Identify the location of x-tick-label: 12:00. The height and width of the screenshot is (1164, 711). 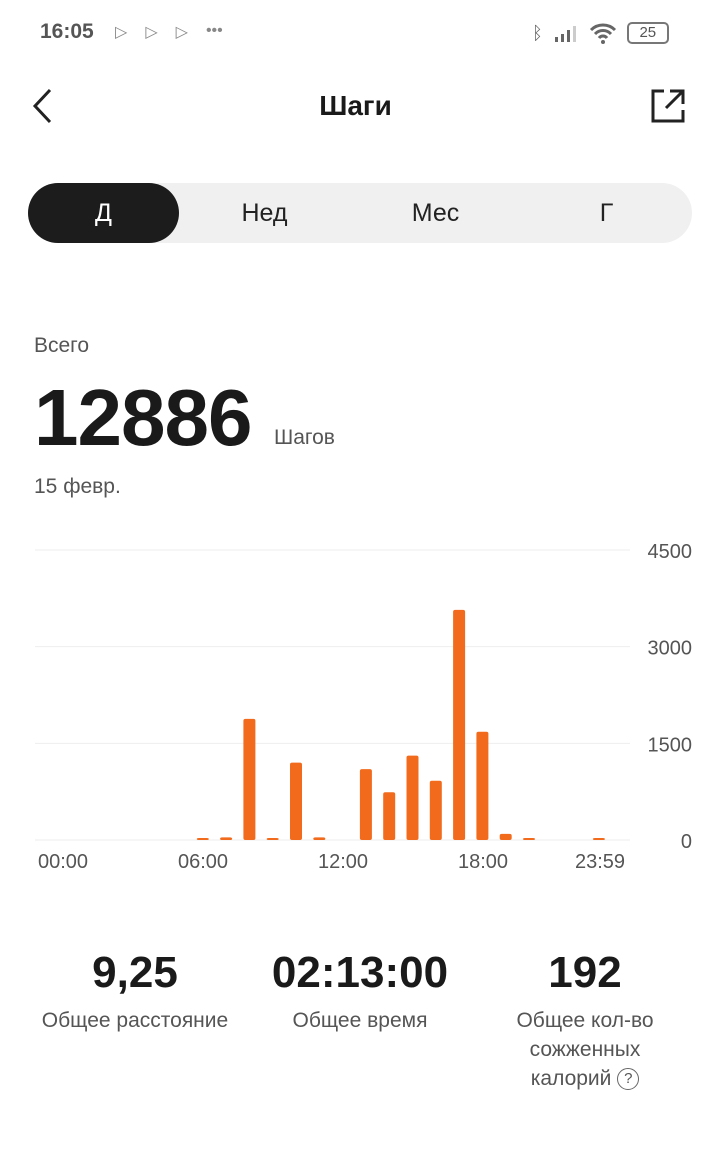
(343, 862).